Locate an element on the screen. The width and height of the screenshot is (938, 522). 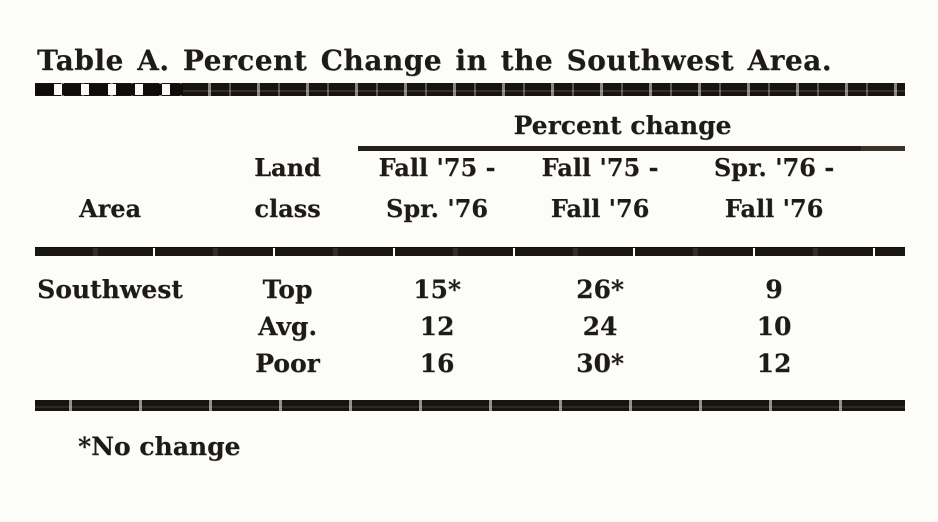
column-header-spr76-fall76-line2: Fall '76 is located at coordinates (774, 208).